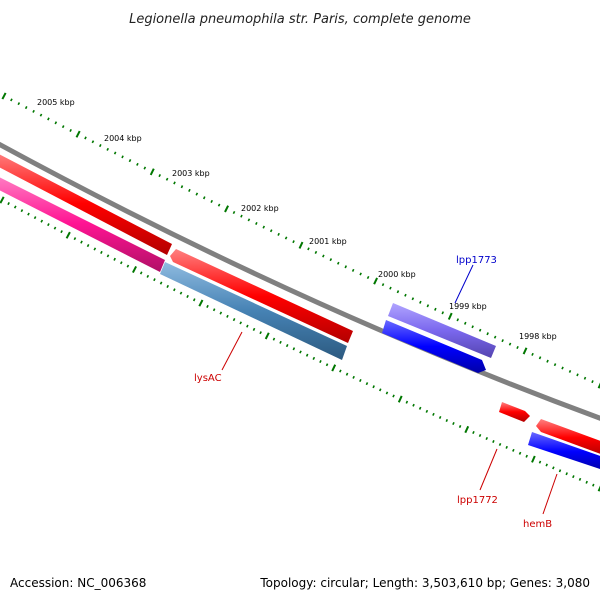  What do you see at coordinates (191, 173) in the screenshot?
I see `kbp-label: 2003 kbp` at bounding box center [191, 173].